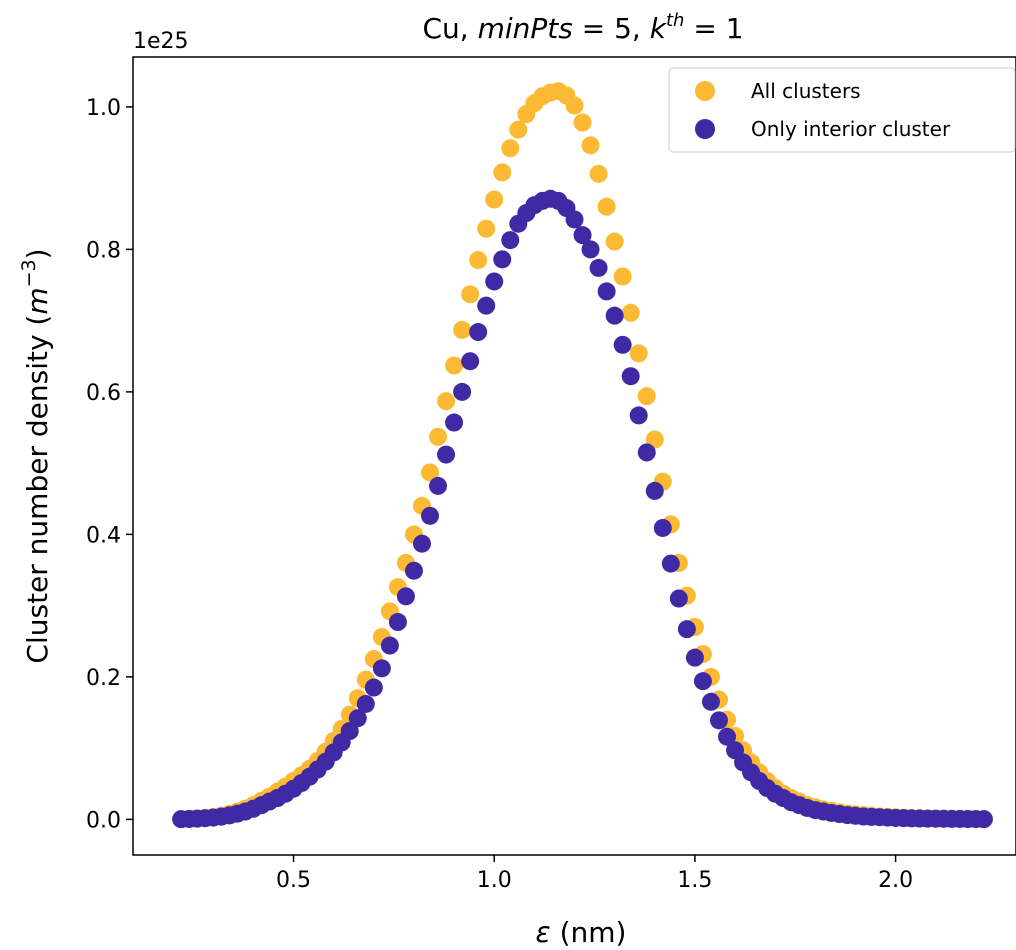  Describe the element at coordinates (543, 932) in the screenshot. I see `x-label-symbol: ε` at that location.